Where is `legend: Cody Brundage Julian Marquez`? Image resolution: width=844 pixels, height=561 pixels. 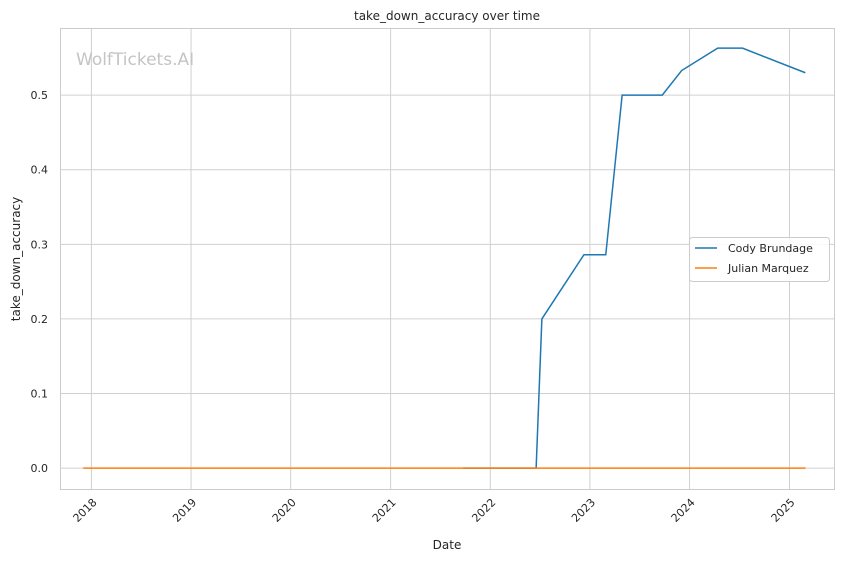
legend: Cody Brundage Julian Marquez is located at coordinates (759, 259).